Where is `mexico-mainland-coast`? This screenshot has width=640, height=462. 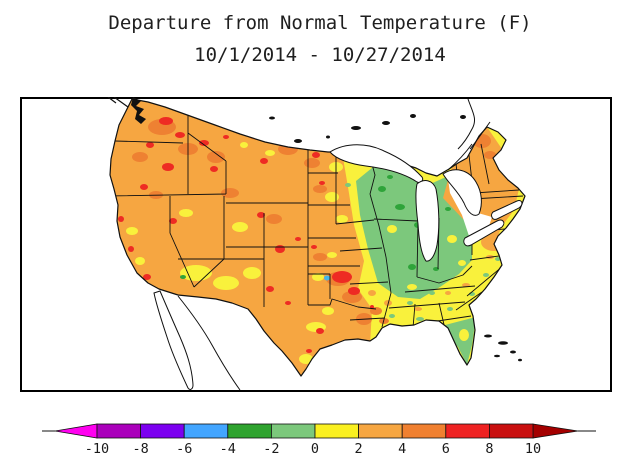
mexico-mainland-coast is located at coordinates (209, 343).